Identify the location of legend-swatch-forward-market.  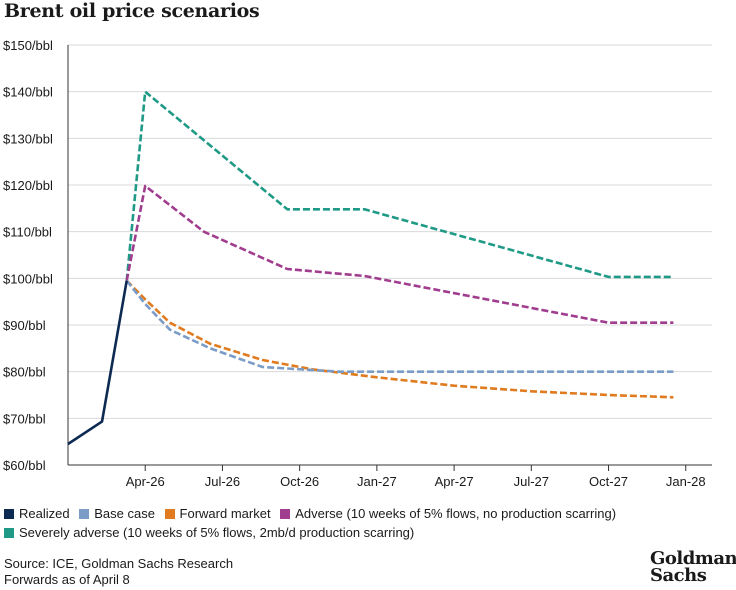
(169, 514).